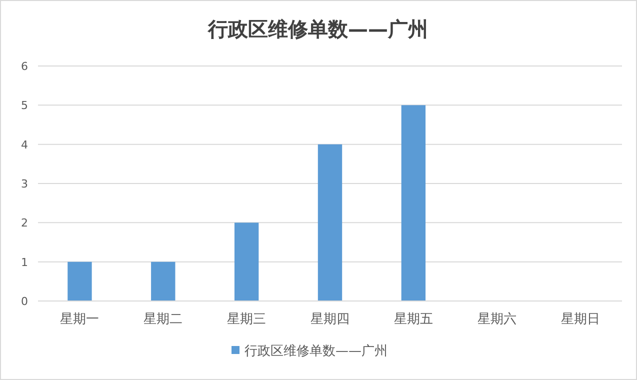 This screenshot has height=380, width=637. I want to click on x-tick-label: 星期三, so click(246, 319).